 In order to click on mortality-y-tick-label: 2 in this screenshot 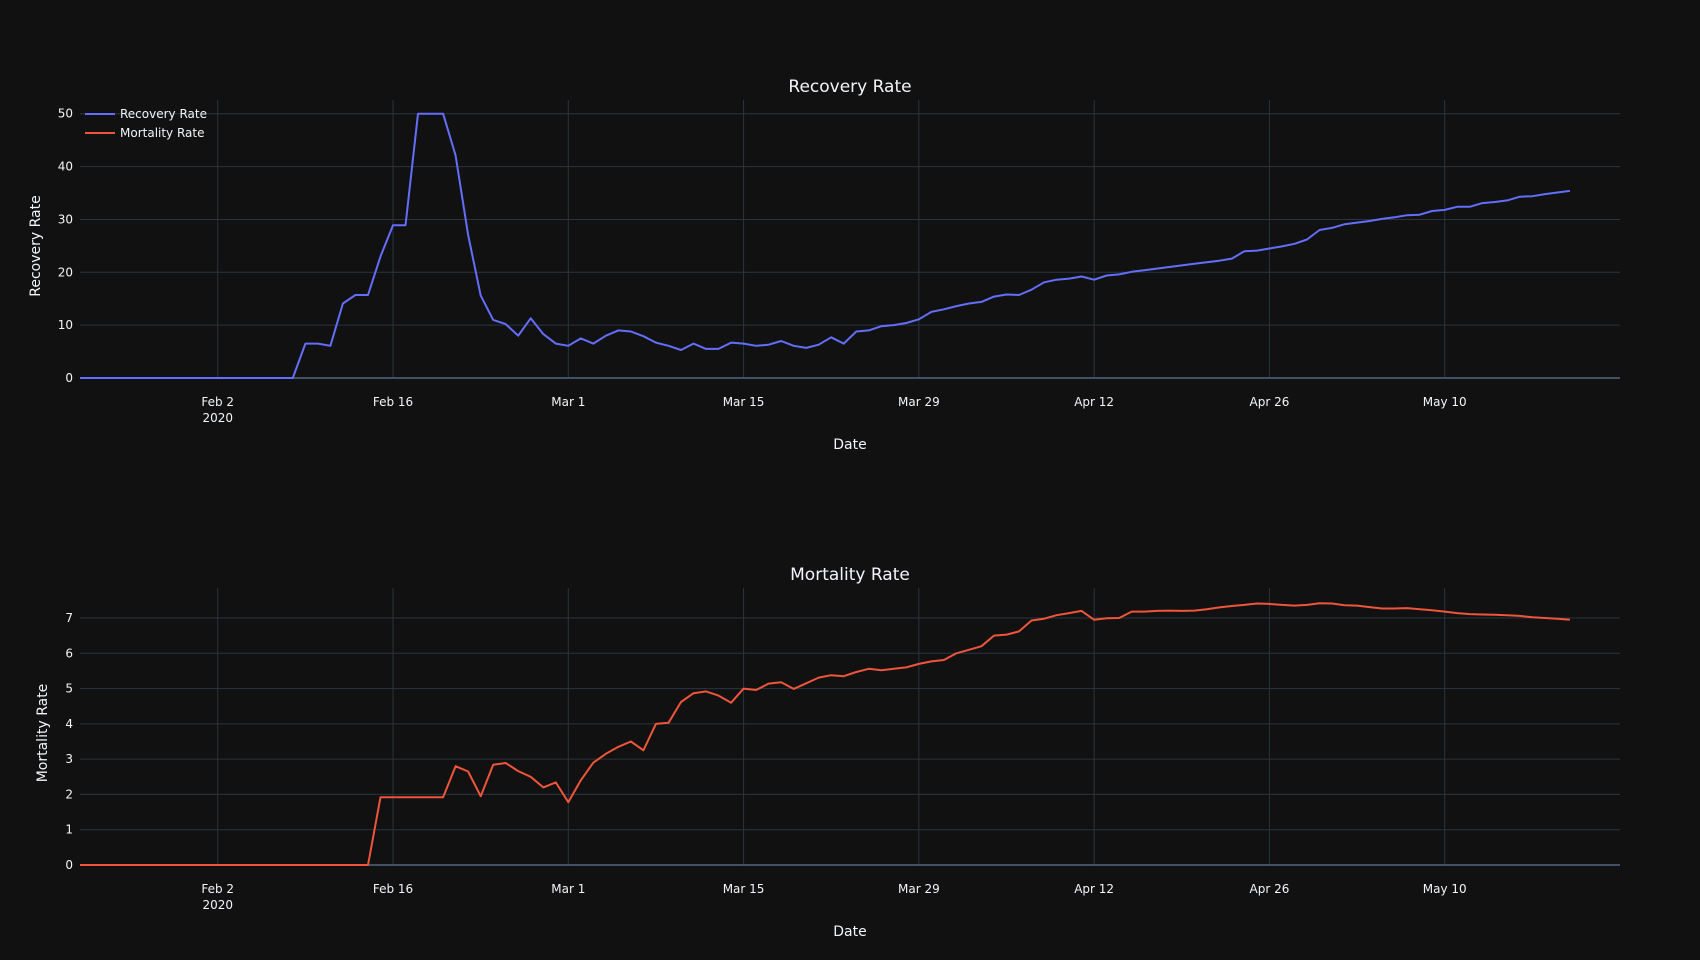, I will do `click(69, 794)`.